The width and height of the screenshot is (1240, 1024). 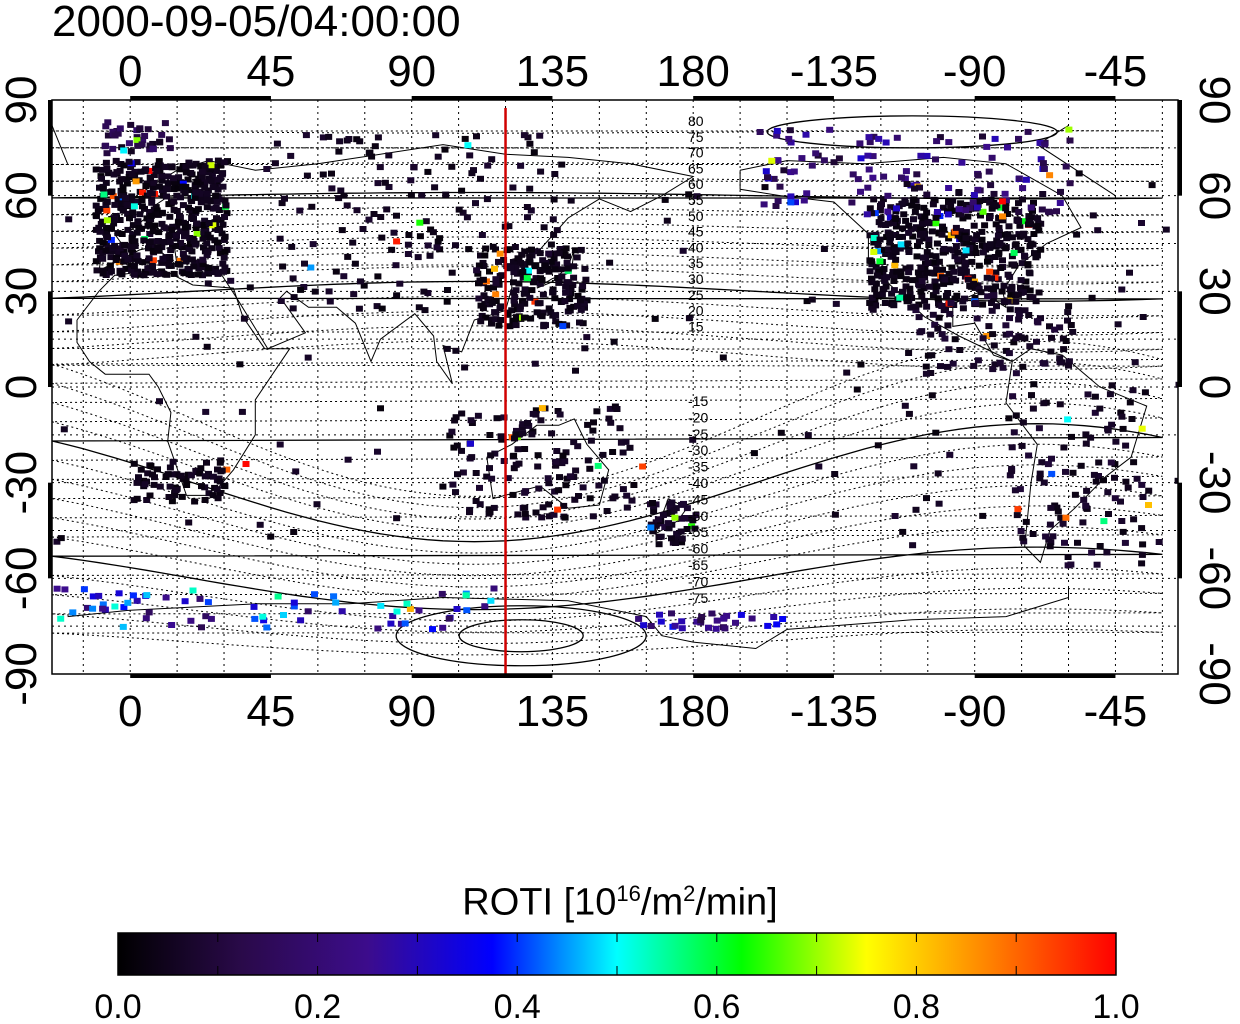 I want to click on left-lat-tick-label: 90, so click(x=23, y=100).